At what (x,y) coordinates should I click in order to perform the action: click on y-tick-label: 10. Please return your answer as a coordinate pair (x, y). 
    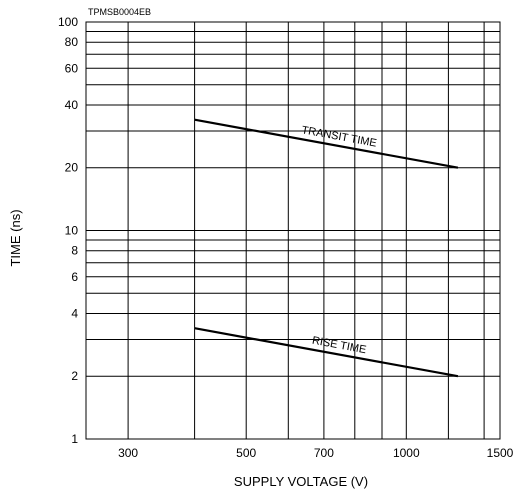
    Looking at the image, I should click on (72, 231).